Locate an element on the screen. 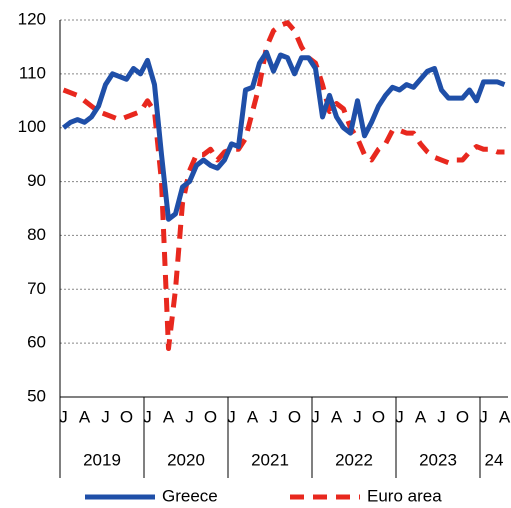  y-tick-label: 90 is located at coordinates (36, 180).